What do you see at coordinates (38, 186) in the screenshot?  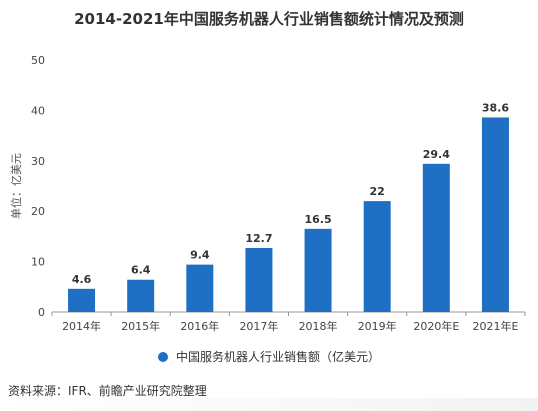 I see `y-axis-ticks: 0 10 20 30 40 50` at bounding box center [38, 186].